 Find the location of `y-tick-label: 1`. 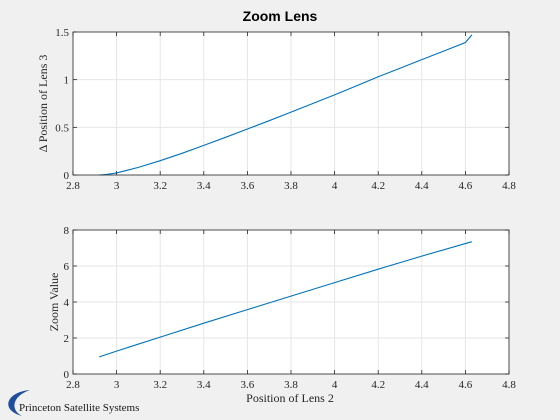

y-tick-label: 1 is located at coordinates (67, 81).